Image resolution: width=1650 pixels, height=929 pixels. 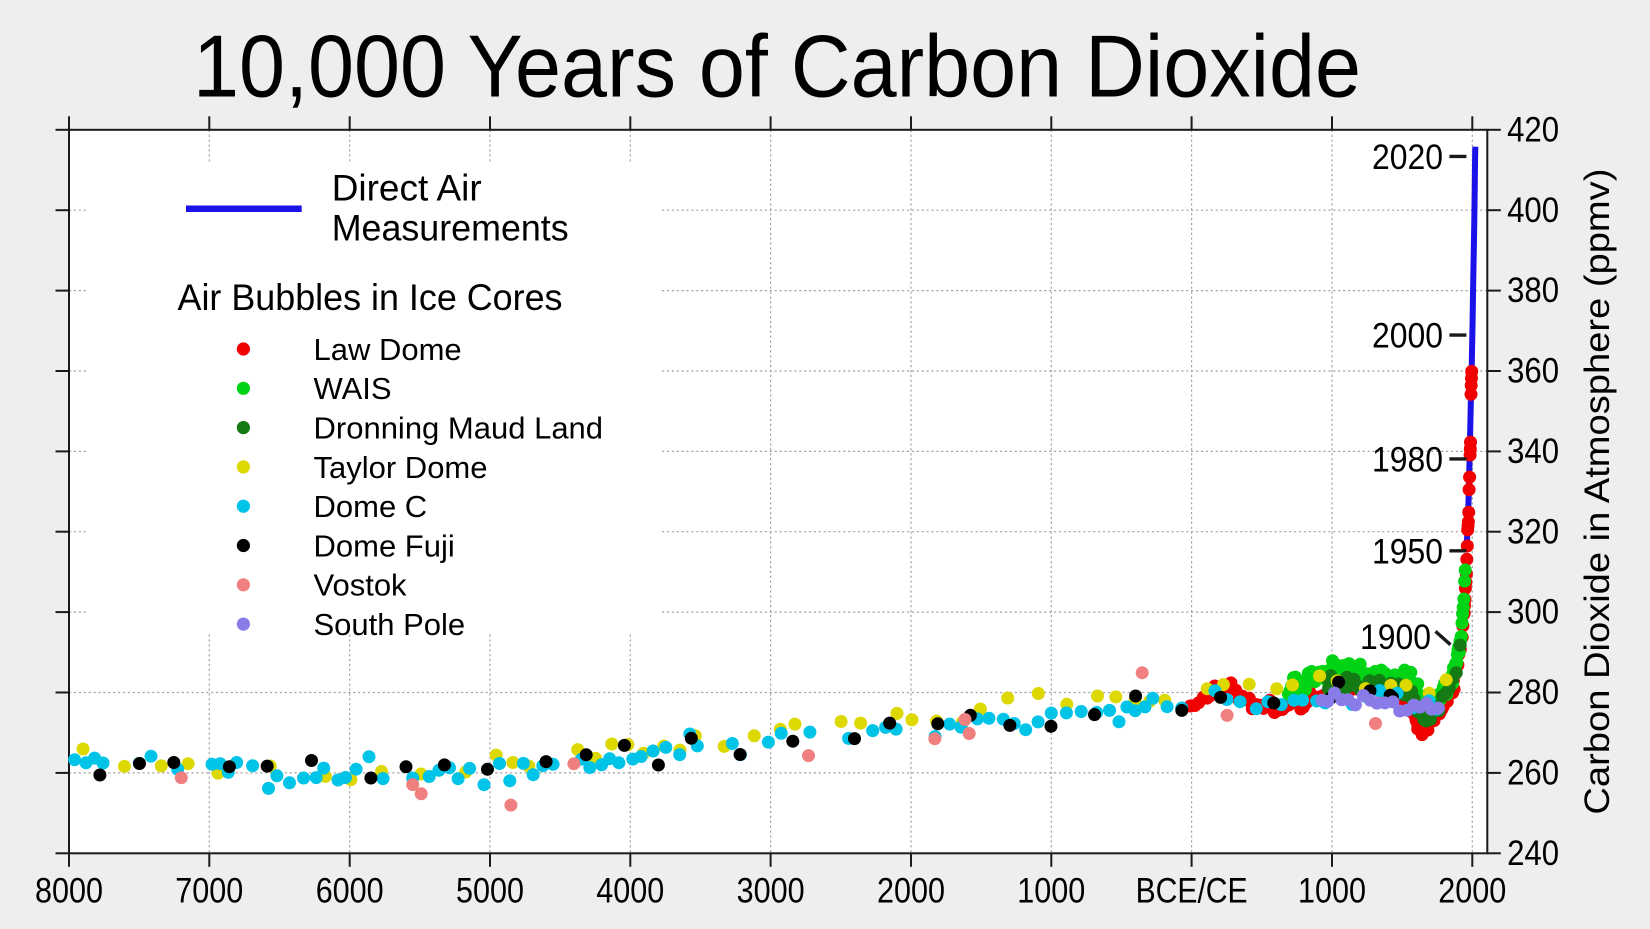 I want to click on svg-text: 3000, so click(x=771, y=891).